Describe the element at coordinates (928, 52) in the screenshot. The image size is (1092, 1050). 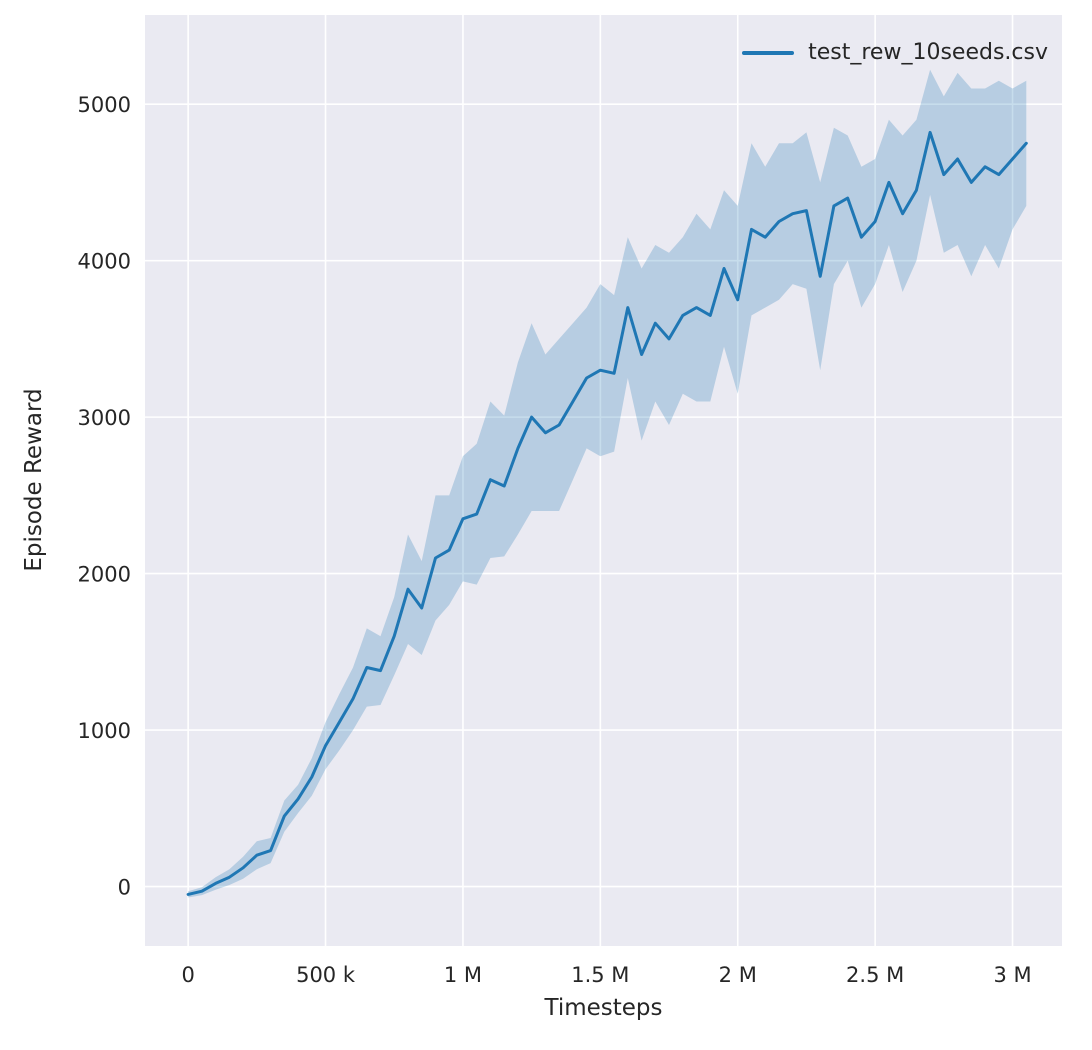
I see `legend-label: test_rew_10seeds.csv` at that location.